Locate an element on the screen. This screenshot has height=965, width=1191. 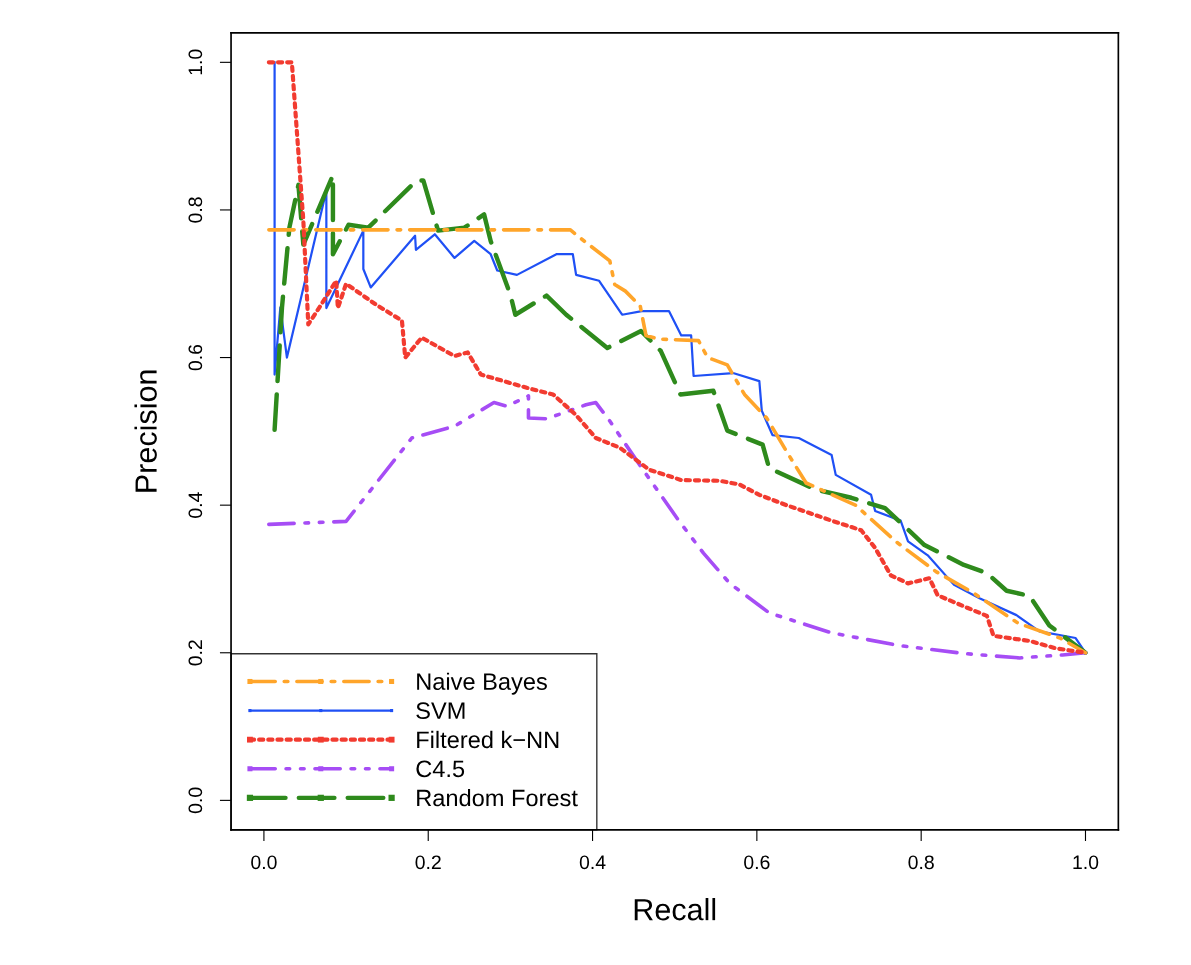
y-tick-label: 0.6 is located at coordinates (195, 357).